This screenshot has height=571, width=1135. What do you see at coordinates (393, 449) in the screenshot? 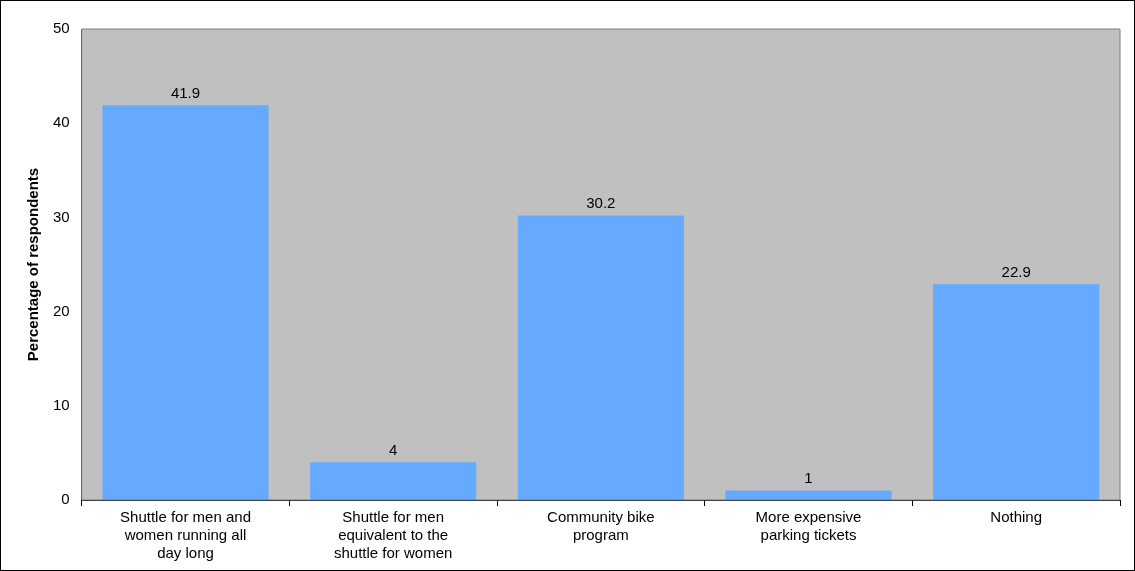
I see `data-label: 4` at bounding box center [393, 449].